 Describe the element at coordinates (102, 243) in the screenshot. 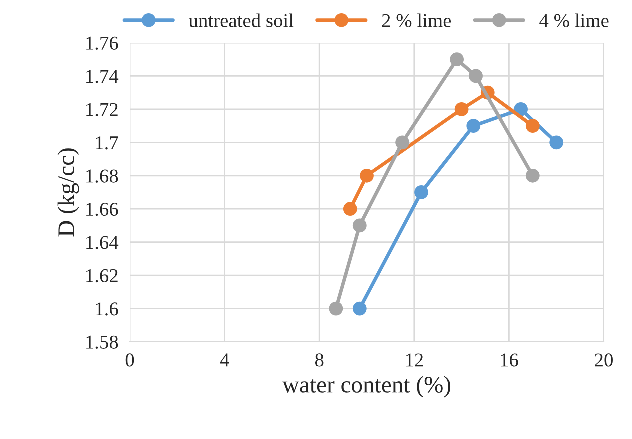

I see `y-tick-label: 1.64` at that location.